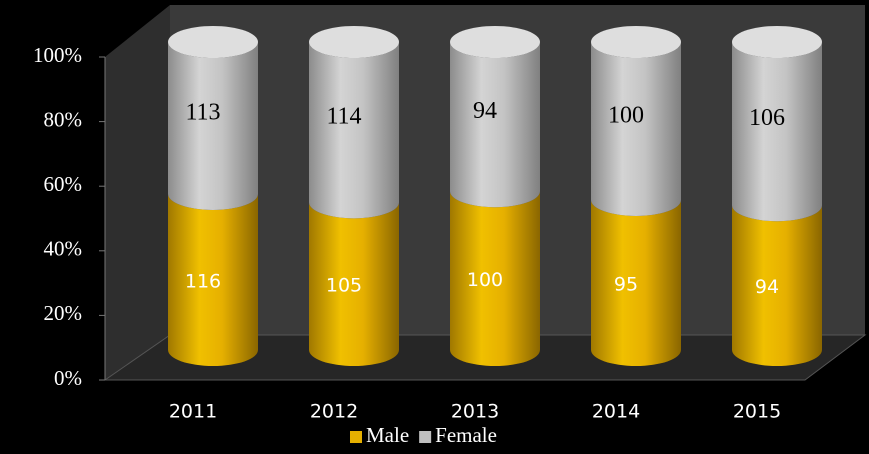 The image size is (869, 454). I want to click on male-label: 116, so click(203, 281).